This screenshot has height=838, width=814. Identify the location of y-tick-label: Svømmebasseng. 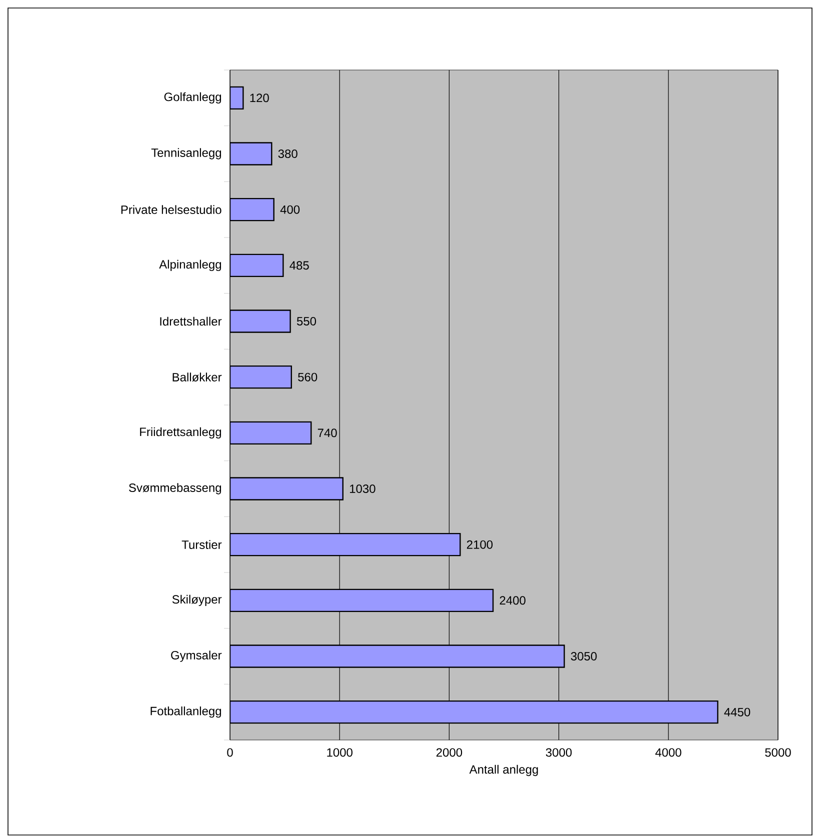
(175, 488).